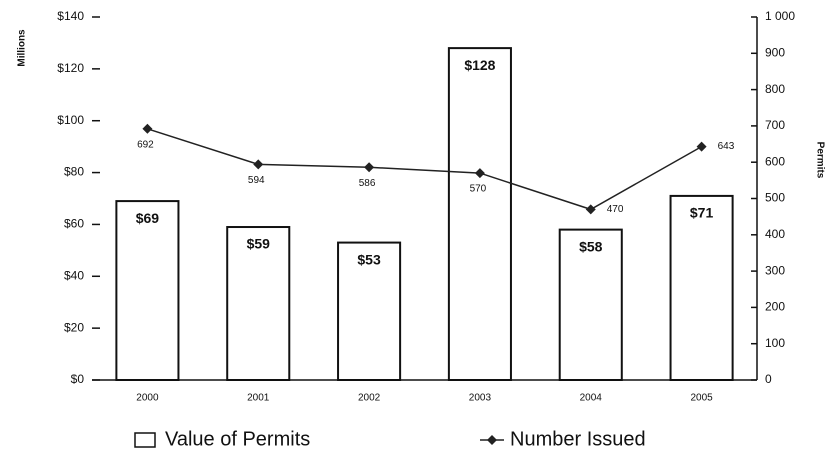 The image size is (839, 456). I want to click on y-tick-label: $120, so click(70, 68).